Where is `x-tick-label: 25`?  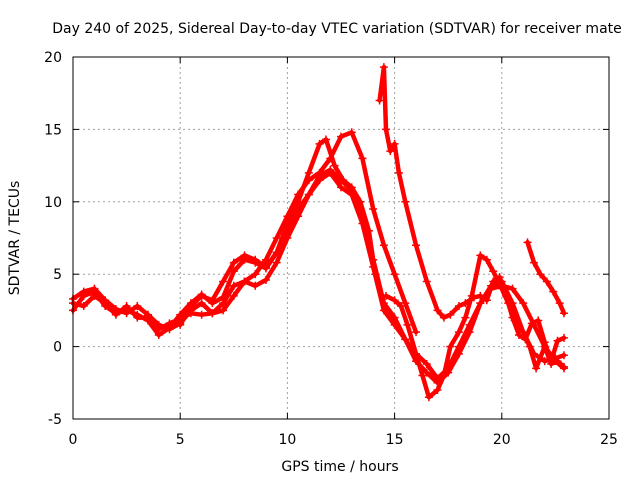 x-tick-label: 25 is located at coordinates (609, 440).